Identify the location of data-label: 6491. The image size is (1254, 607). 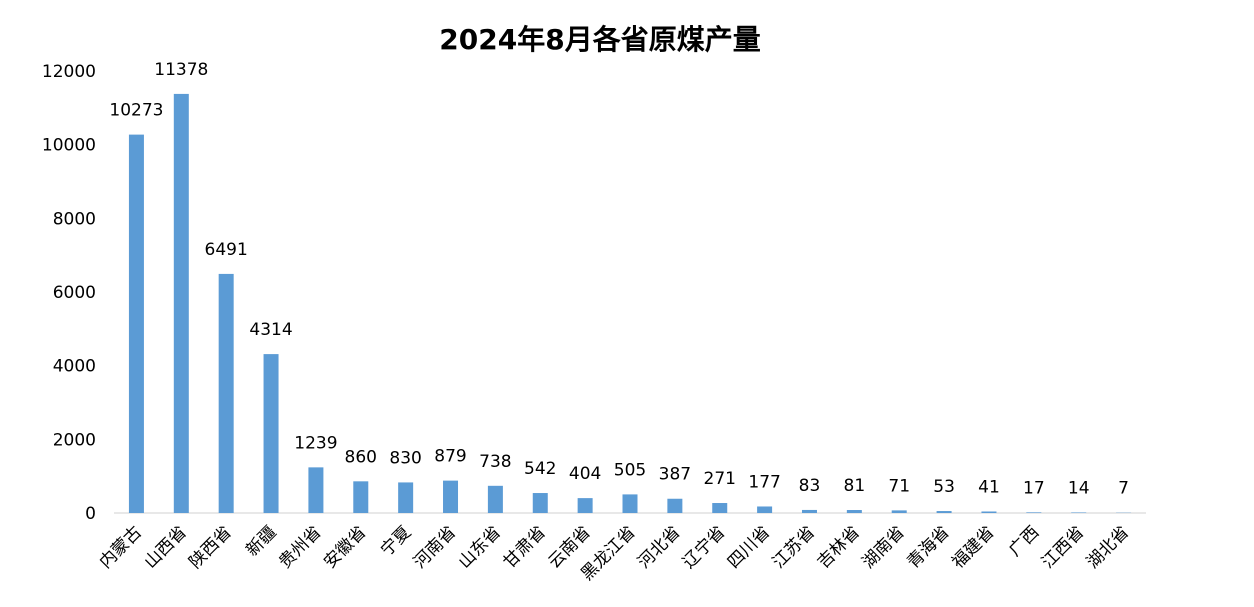
(226, 250).